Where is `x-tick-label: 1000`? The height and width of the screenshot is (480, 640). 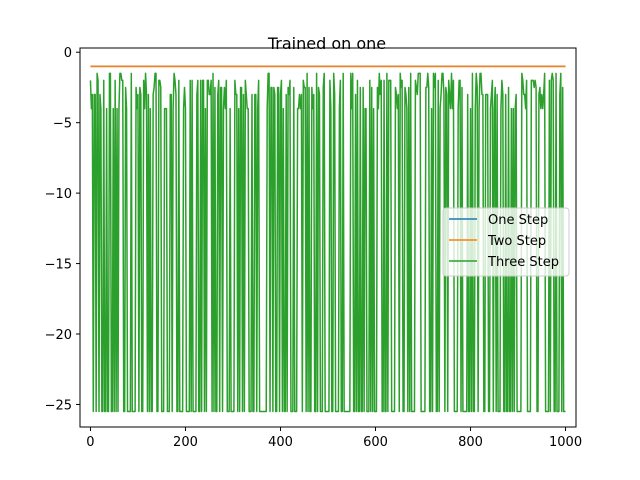 x-tick-label: 1000 is located at coordinates (565, 442).